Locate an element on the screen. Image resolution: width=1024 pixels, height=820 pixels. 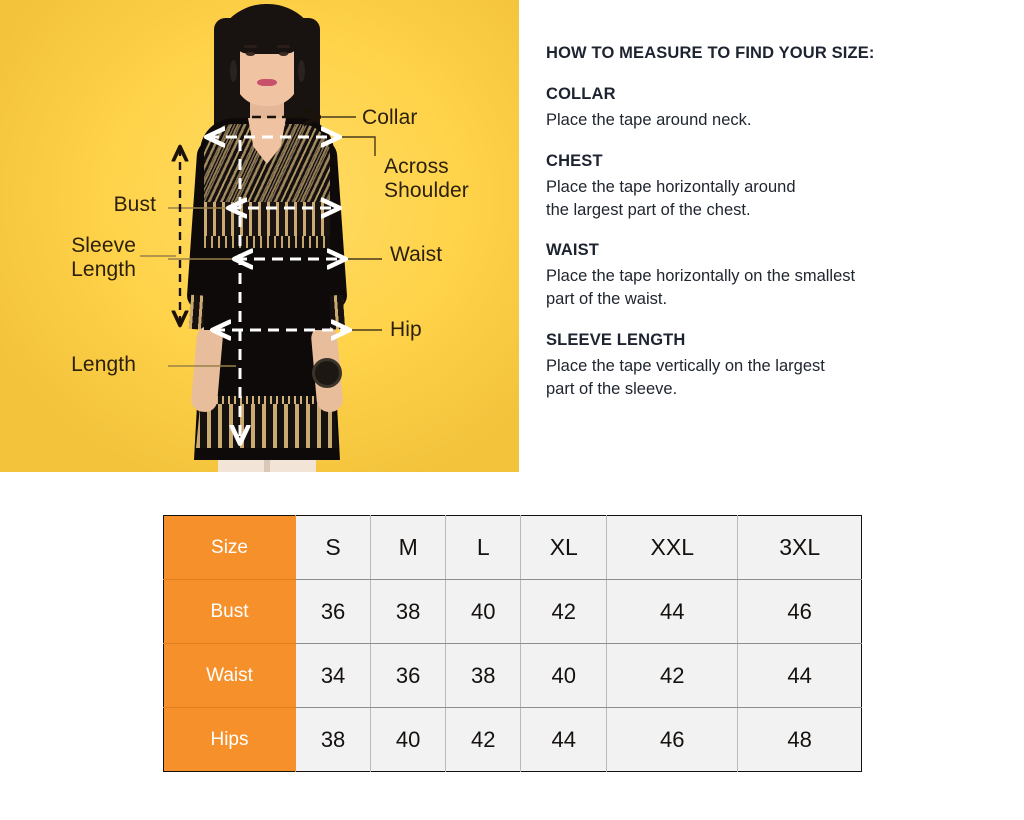
model-hair-front is located at coordinates (267, 30).